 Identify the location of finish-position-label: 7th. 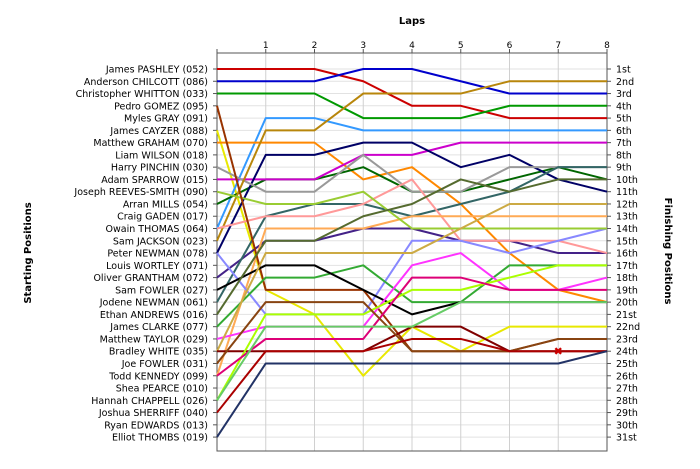
(624, 143).